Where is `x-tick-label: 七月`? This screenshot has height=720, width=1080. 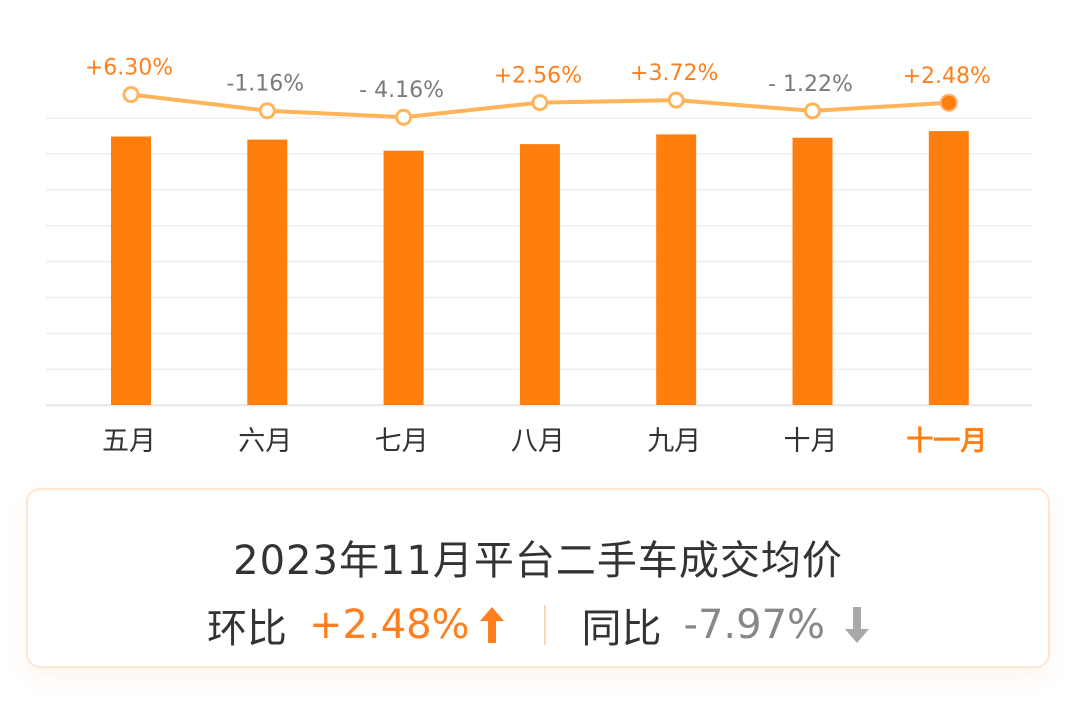
x-tick-label: 七月 is located at coordinates (402, 441).